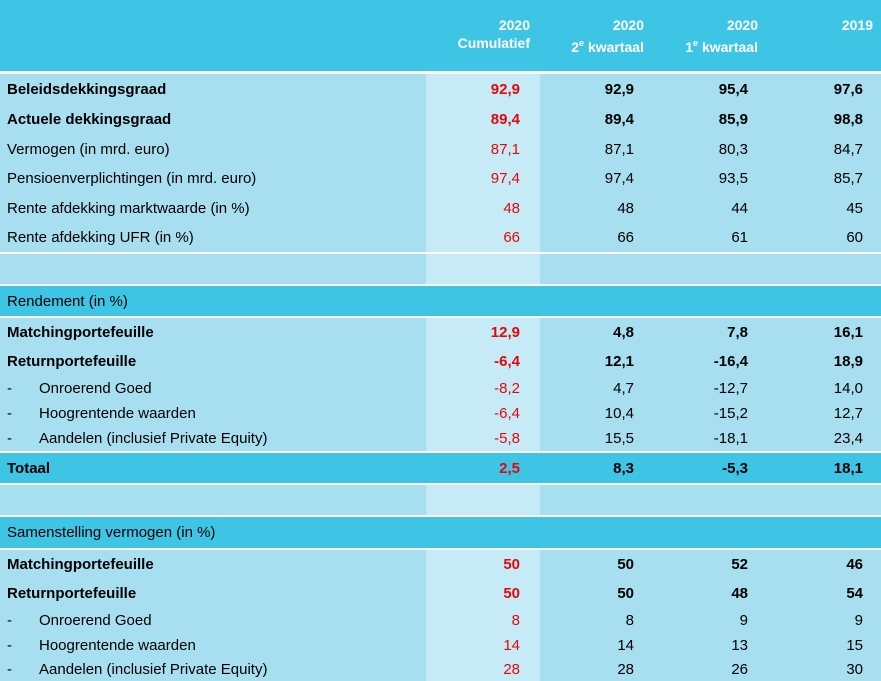  Describe the element at coordinates (848, 332) in the screenshot. I see `cell-2019-text: 16,1` at that location.